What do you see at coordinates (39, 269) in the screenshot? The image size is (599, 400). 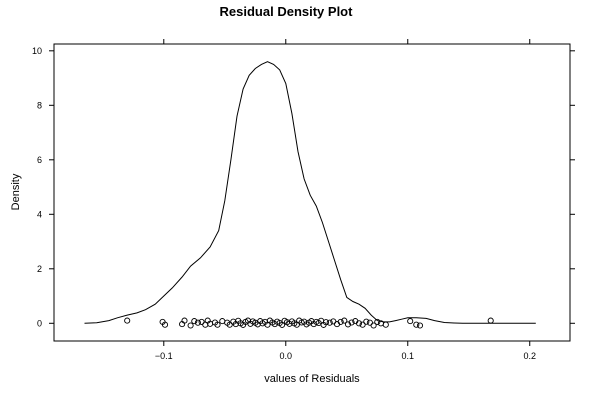 I see `y-tick-label: 2` at bounding box center [39, 269].